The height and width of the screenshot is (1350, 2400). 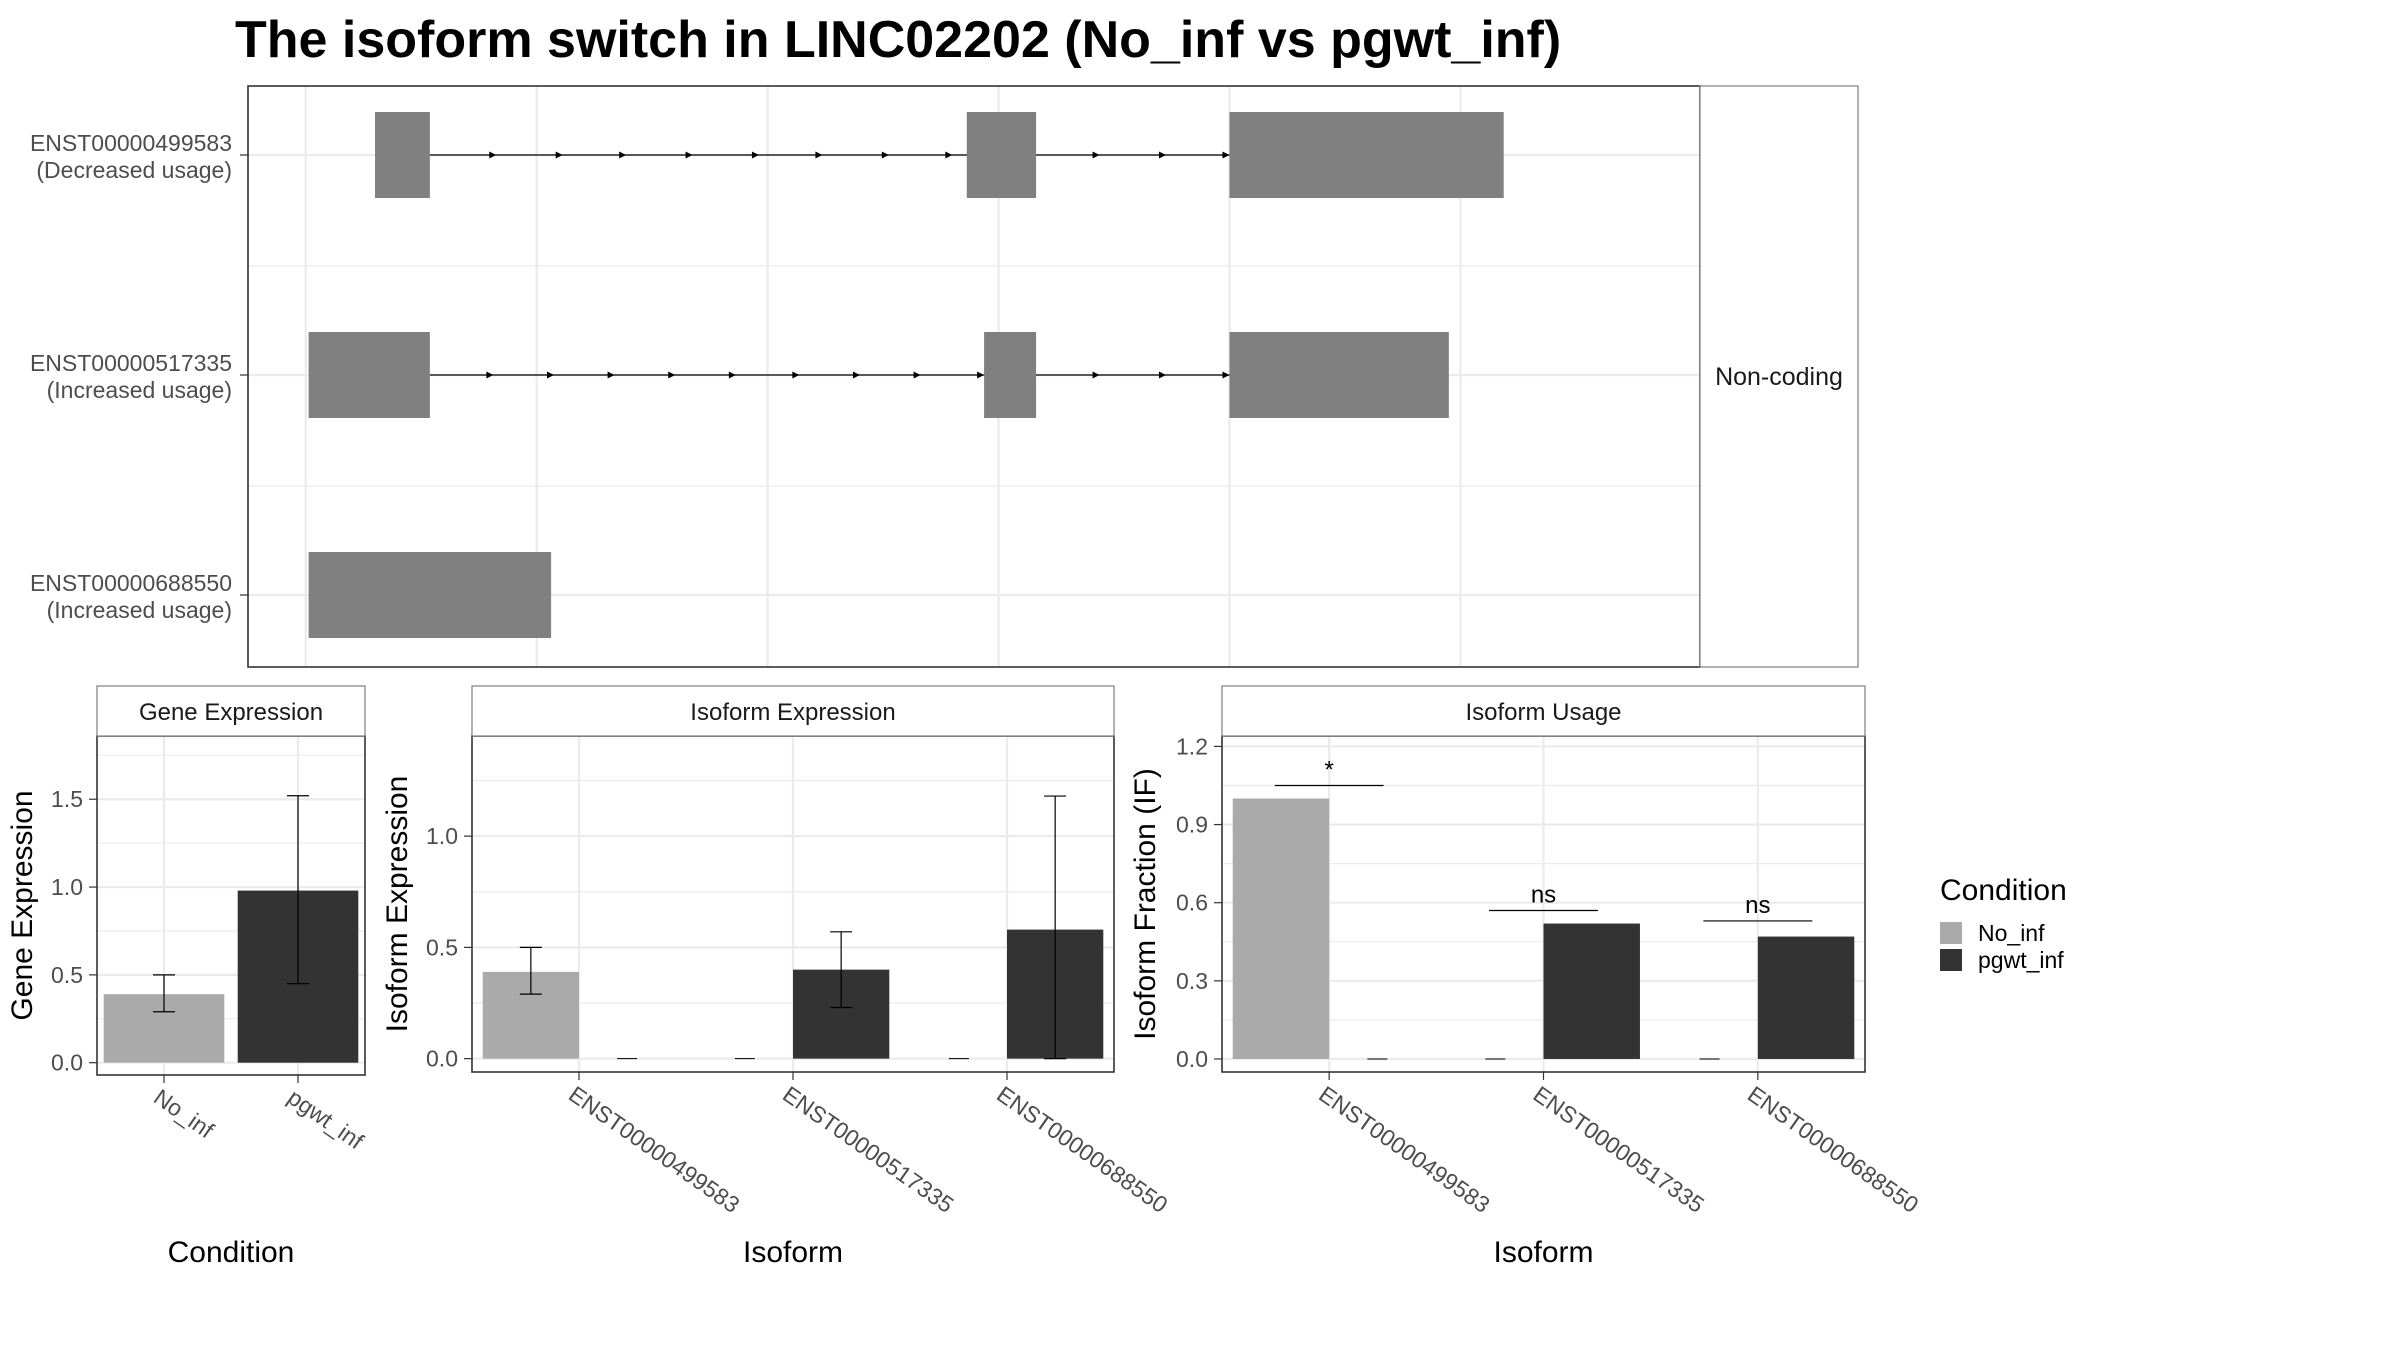 I want to click on legend-entry-label: pgwt_inf, so click(x=2021, y=960).